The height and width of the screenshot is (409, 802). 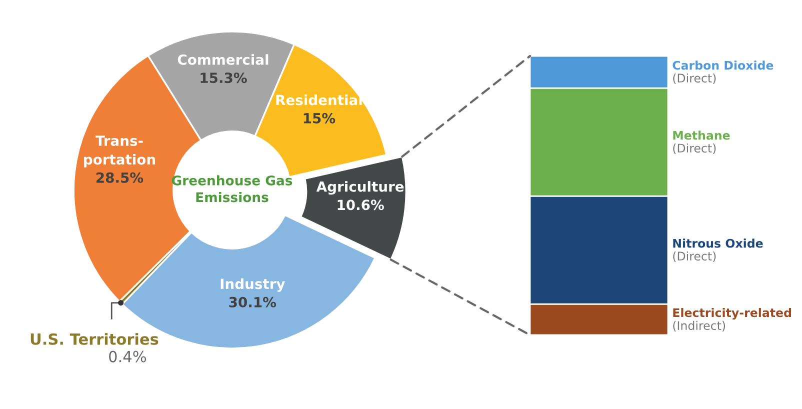 What do you see at coordinates (120, 177) in the screenshot?
I see `data-label: 28.5%` at bounding box center [120, 177].